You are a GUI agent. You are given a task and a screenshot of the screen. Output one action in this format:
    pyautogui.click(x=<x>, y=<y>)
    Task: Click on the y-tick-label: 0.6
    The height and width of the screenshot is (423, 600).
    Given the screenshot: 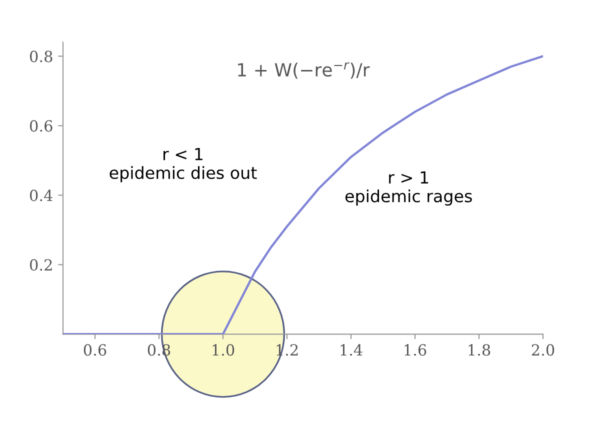 What is the action you would take?
    pyautogui.click(x=41, y=126)
    